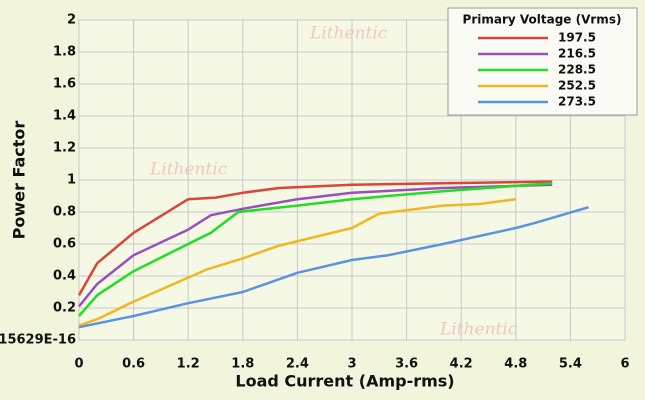 The image size is (645, 400). Describe the element at coordinates (78, 364) in the screenshot. I see `x-tick-label: 0` at that location.